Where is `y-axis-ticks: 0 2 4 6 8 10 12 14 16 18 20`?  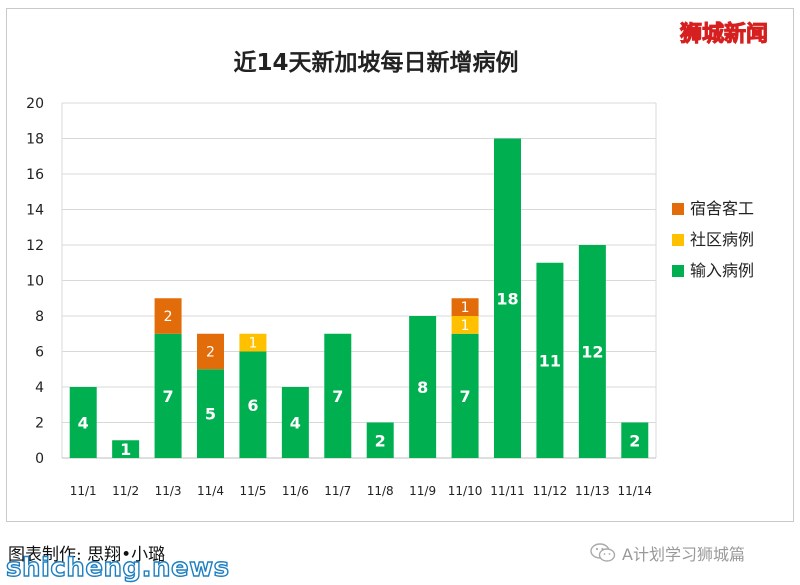 y-axis-ticks: 0 2 4 6 8 10 12 14 16 18 20 is located at coordinates (35, 281).